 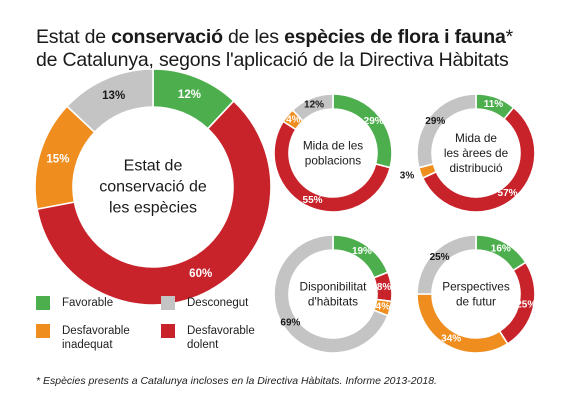 I want to click on donut-chart-5: 16% 25% 34% 25% Perspectives de futur, so click(x=476, y=294).